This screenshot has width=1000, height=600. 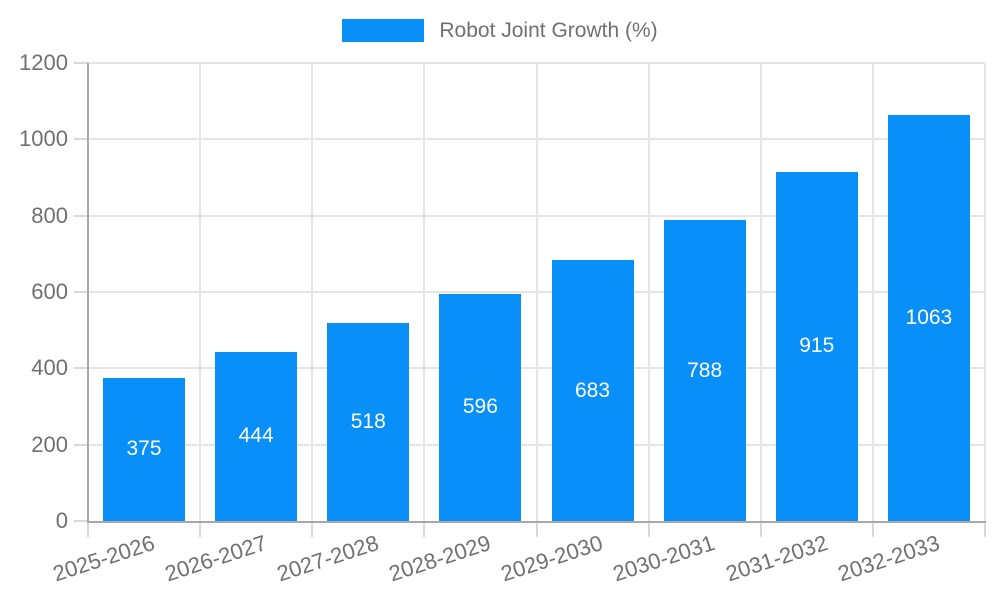 I want to click on x-axis-tick-label: 2030-2031, so click(x=664, y=558).